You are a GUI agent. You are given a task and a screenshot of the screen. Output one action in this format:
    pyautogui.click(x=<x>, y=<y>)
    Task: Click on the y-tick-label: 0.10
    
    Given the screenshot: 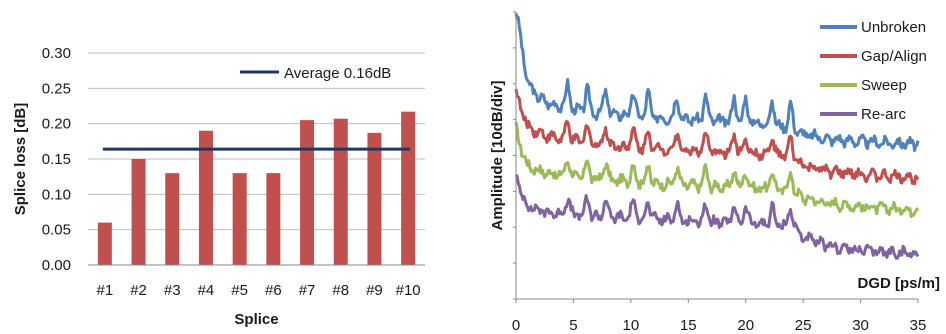 What is the action you would take?
    pyautogui.click(x=56, y=194)
    